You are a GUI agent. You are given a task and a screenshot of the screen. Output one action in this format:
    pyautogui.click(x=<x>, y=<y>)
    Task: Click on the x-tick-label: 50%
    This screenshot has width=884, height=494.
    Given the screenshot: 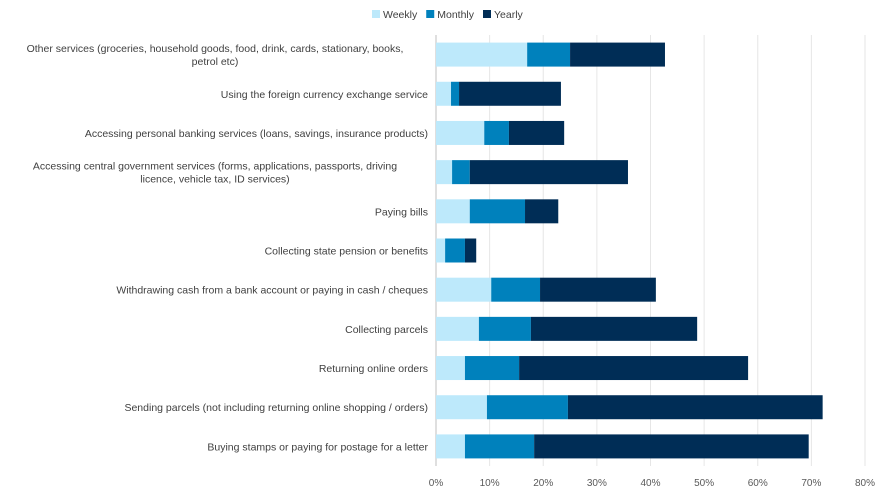 What is the action you would take?
    pyautogui.click(x=704, y=483)
    